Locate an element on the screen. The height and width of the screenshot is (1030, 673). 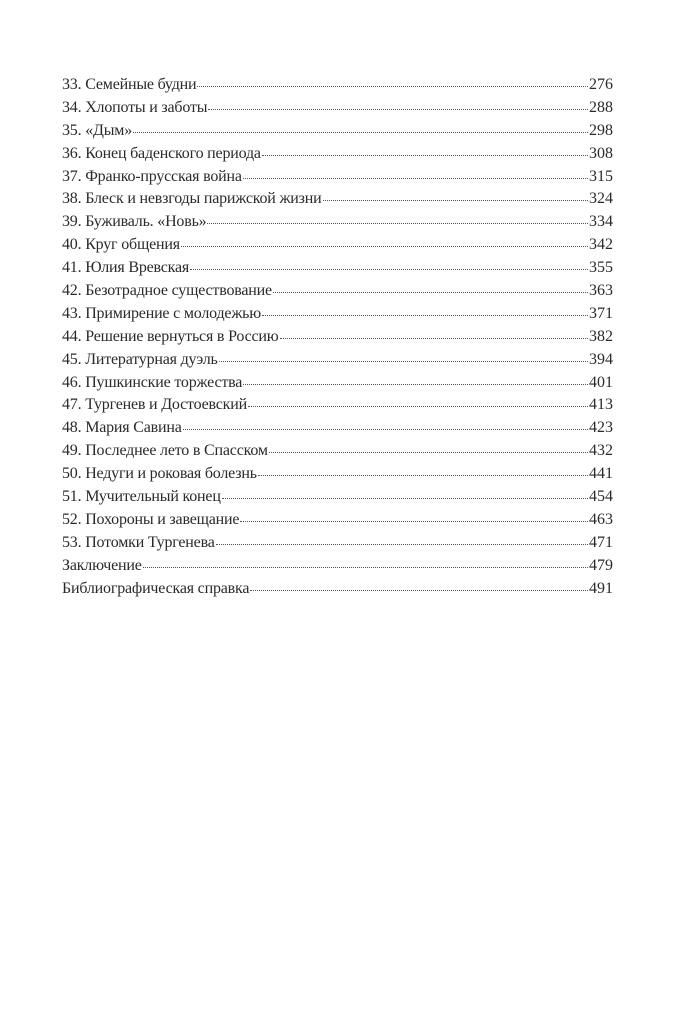
toc-entry: 48. Мария Савина 423 is located at coordinates (337, 428).